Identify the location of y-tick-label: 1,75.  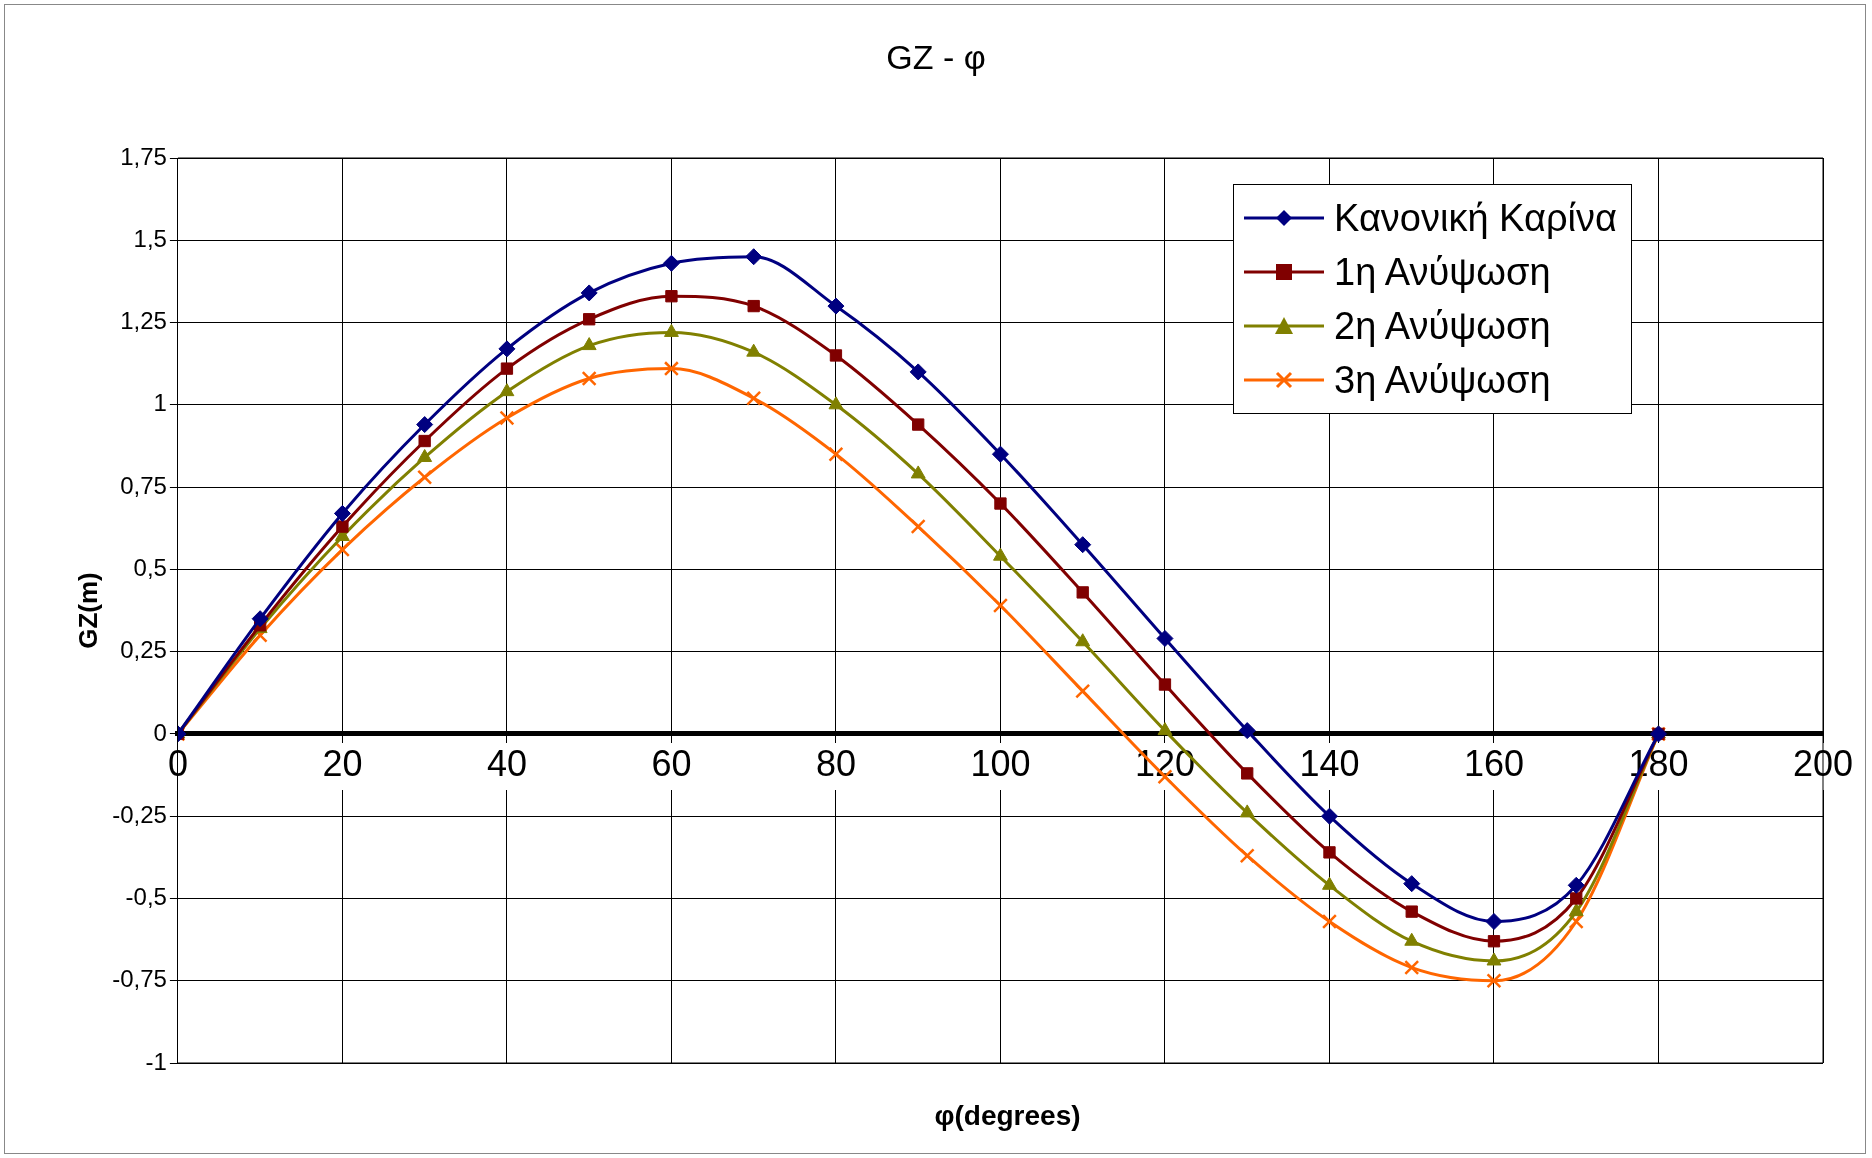
(143, 156).